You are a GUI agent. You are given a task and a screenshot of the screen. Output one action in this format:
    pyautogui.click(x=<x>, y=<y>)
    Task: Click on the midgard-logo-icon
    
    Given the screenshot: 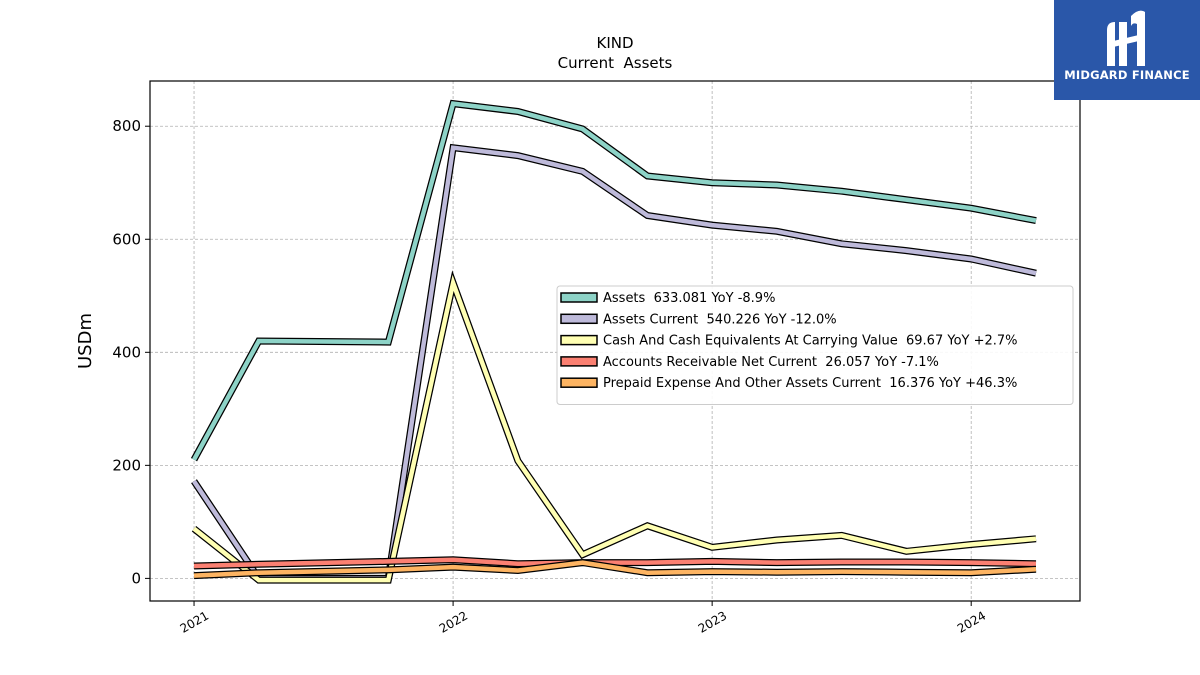 What is the action you would take?
    pyautogui.click(x=1126, y=38)
    